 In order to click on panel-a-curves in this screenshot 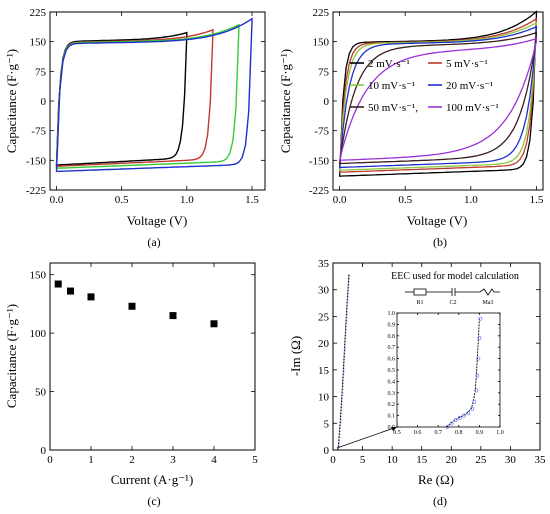, I will do `click(154, 95)`.